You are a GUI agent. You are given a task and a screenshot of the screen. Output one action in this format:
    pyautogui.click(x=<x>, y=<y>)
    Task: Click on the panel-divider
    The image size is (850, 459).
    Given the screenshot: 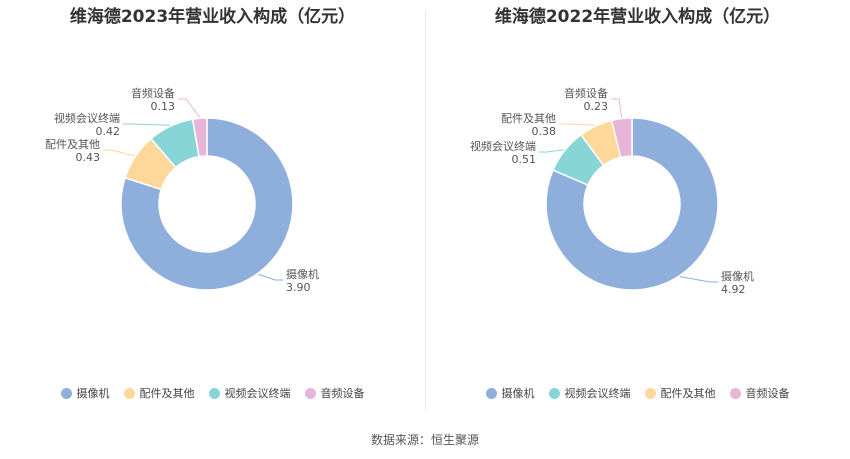 What is the action you would take?
    pyautogui.click(x=425, y=210)
    